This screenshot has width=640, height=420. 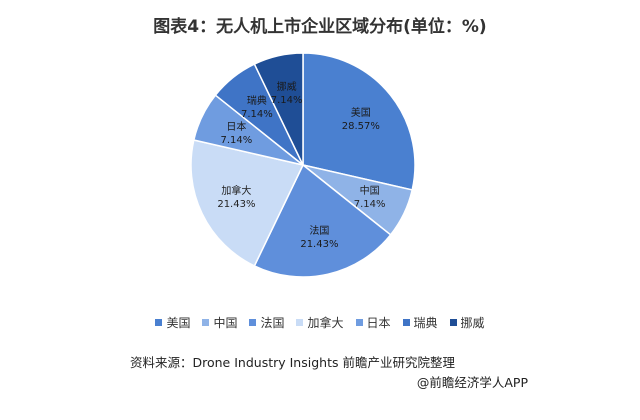 What do you see at coordinates (272, 323) in the screenshot?
I see `legend-label-2: 法国` at bounding box center [272, 323].